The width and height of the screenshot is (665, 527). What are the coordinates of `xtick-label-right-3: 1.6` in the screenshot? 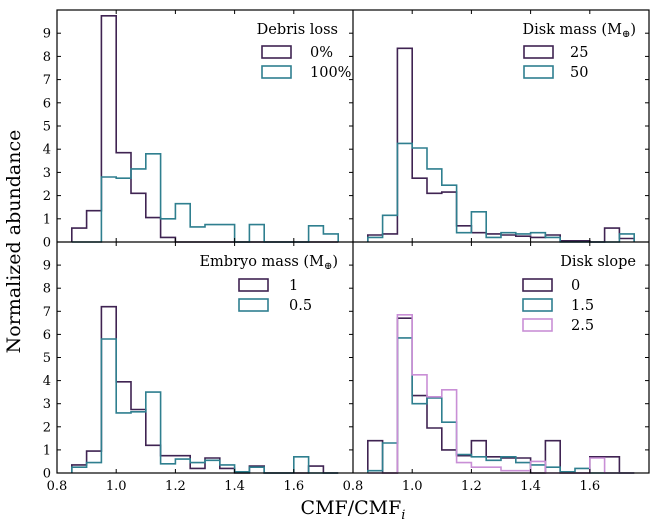 It's located at (589, 486).